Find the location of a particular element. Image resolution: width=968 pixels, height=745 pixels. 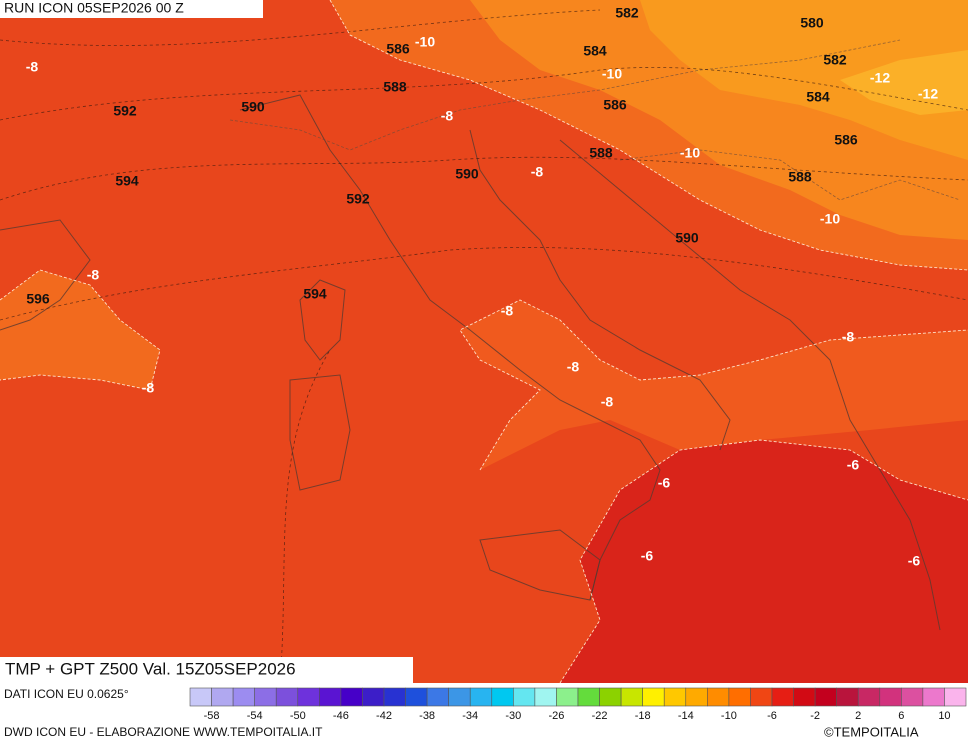

product-label: TMP + GPT Z500 Val. 15Z05SEP2026 is located at coordinates (150, 668).